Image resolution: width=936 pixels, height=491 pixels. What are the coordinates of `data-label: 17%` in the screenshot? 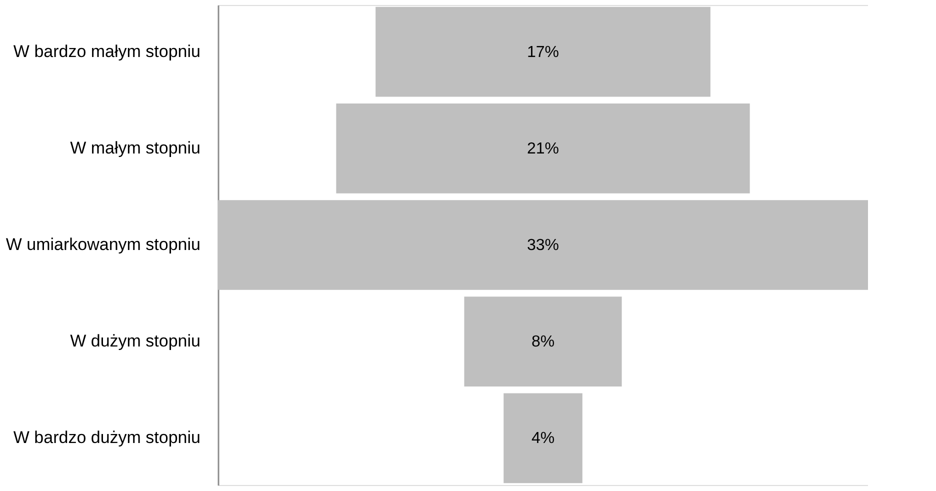 It's located at (543, 52).